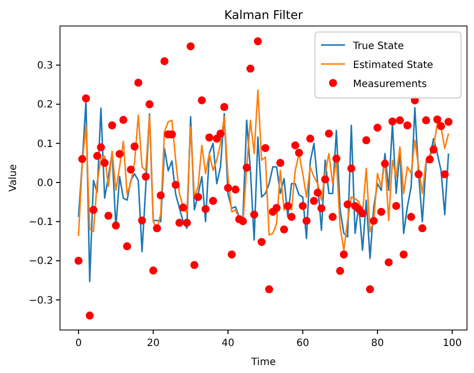  I want to click on x-tick-label: 0, so click(78, 343).